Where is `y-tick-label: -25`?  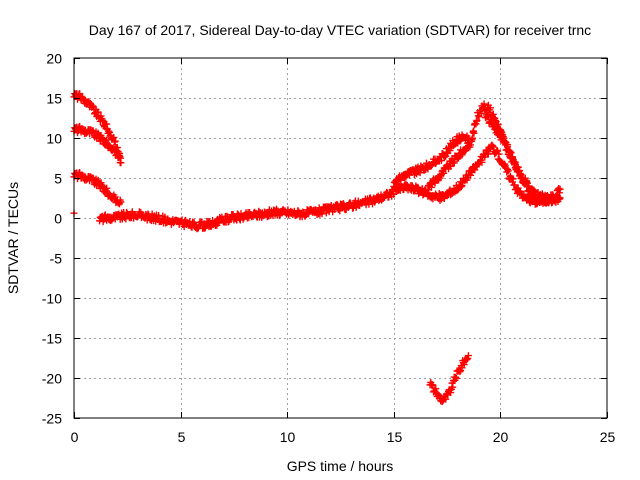 y-tick-label: -25 is located at coordinates (52, 419).